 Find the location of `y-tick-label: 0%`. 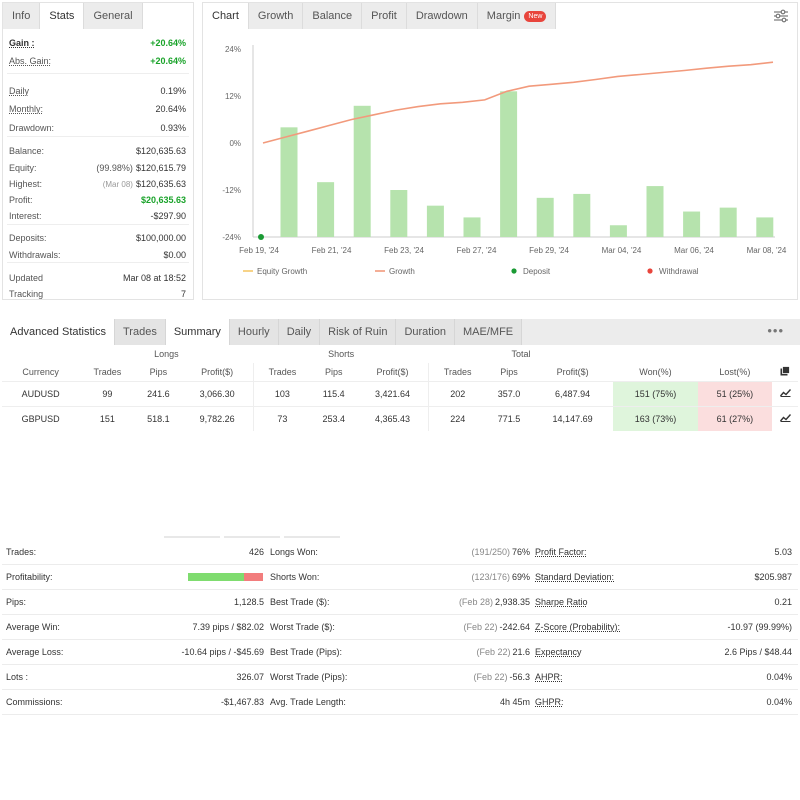

y-tick-label: 0% is located at coordinates (235, 143).